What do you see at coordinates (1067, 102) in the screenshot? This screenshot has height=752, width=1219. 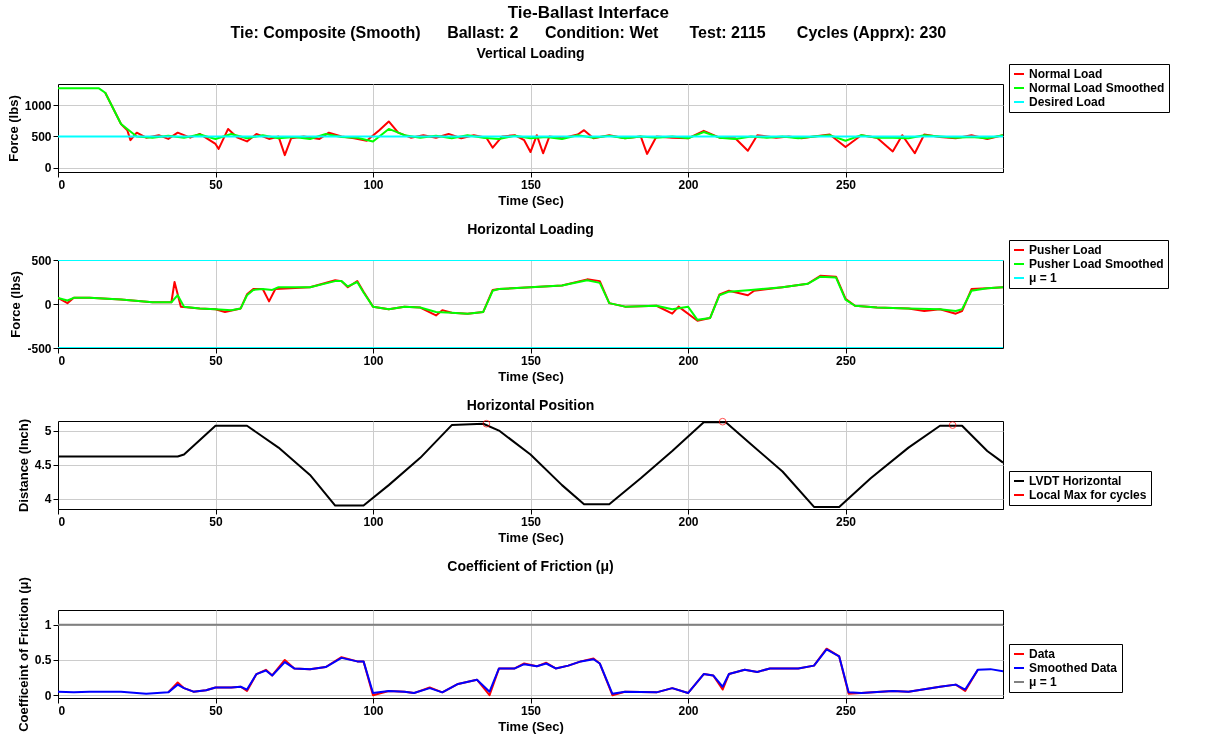 I see `legend-label: Desired Load` at bounding box center [1067, 102].